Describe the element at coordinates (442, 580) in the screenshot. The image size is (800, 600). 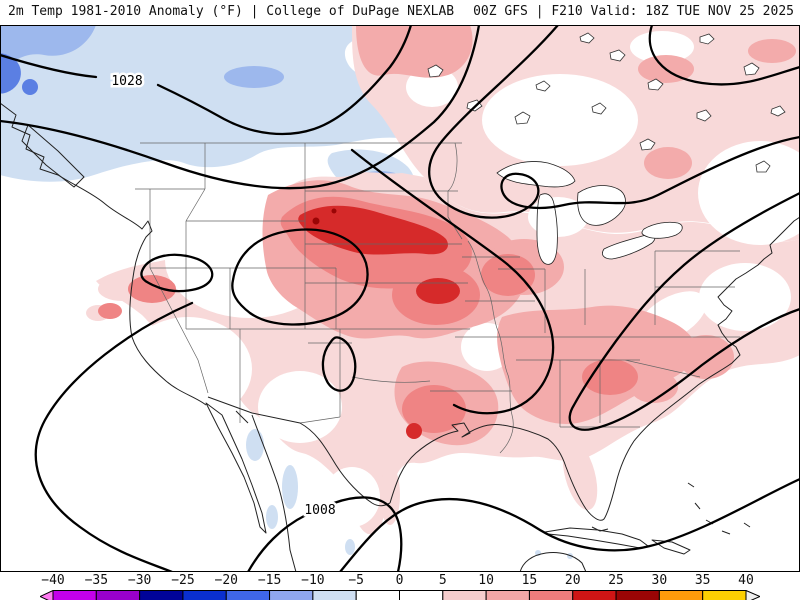
I see `colorbar-tick: 5` at that location.